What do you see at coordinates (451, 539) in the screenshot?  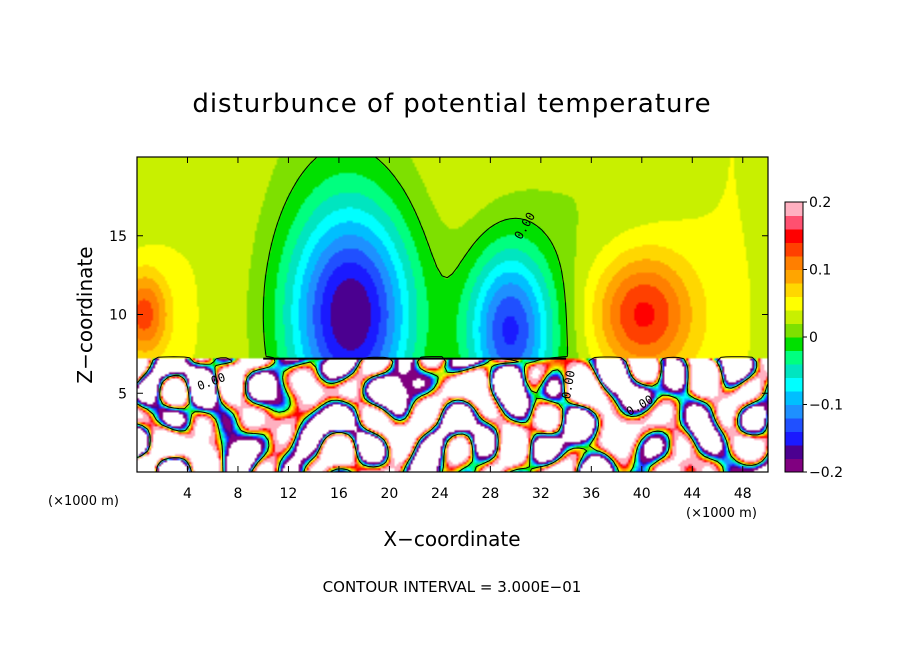 I see `x-axis-label: X−coordinate` at bounding box center [451, 539].